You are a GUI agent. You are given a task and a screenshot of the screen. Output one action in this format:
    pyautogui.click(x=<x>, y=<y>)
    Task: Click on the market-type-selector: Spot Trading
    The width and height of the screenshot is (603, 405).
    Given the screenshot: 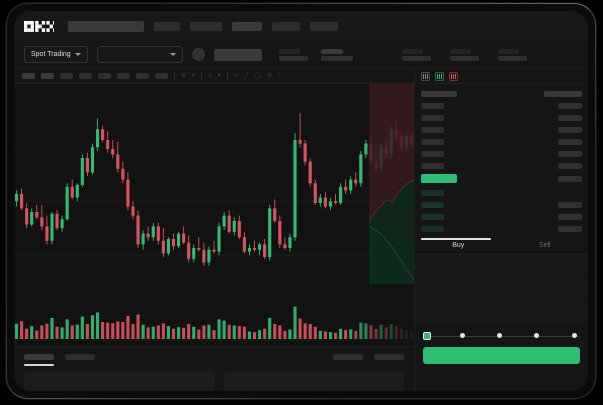 What is the action you would take?
    pyautogui.click(x=56, y=54)
    